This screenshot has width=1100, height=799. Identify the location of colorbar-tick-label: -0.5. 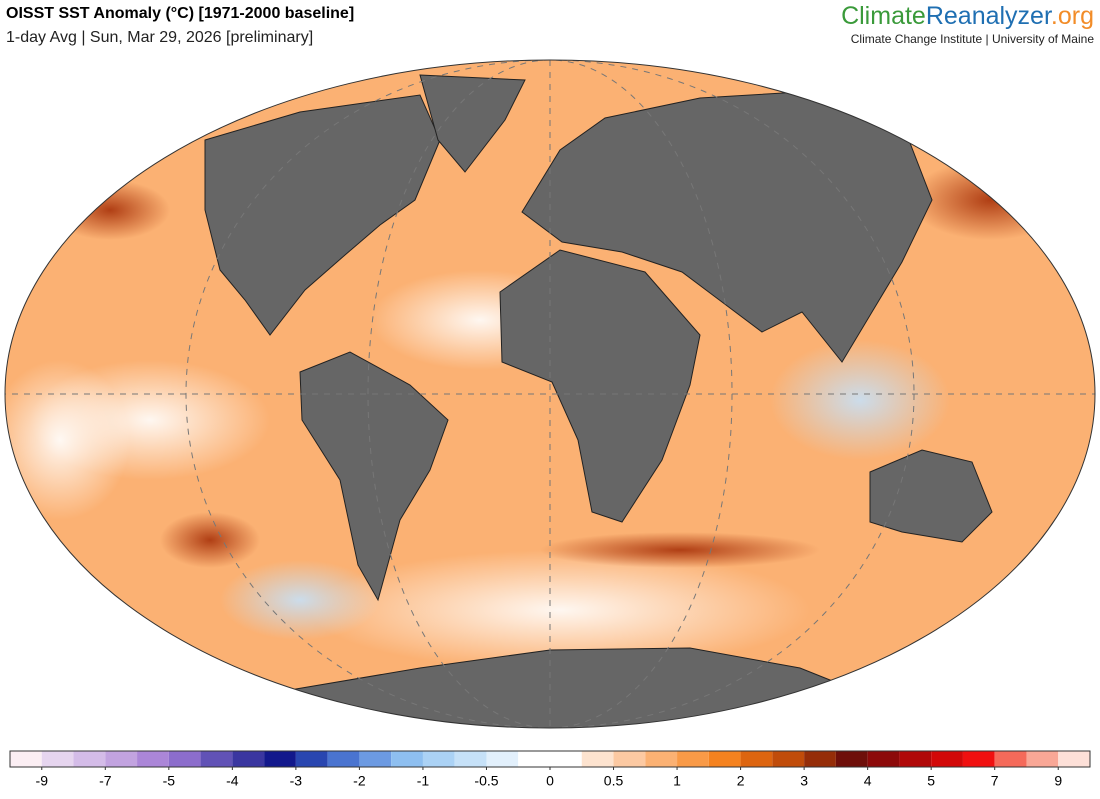
(486, 781).